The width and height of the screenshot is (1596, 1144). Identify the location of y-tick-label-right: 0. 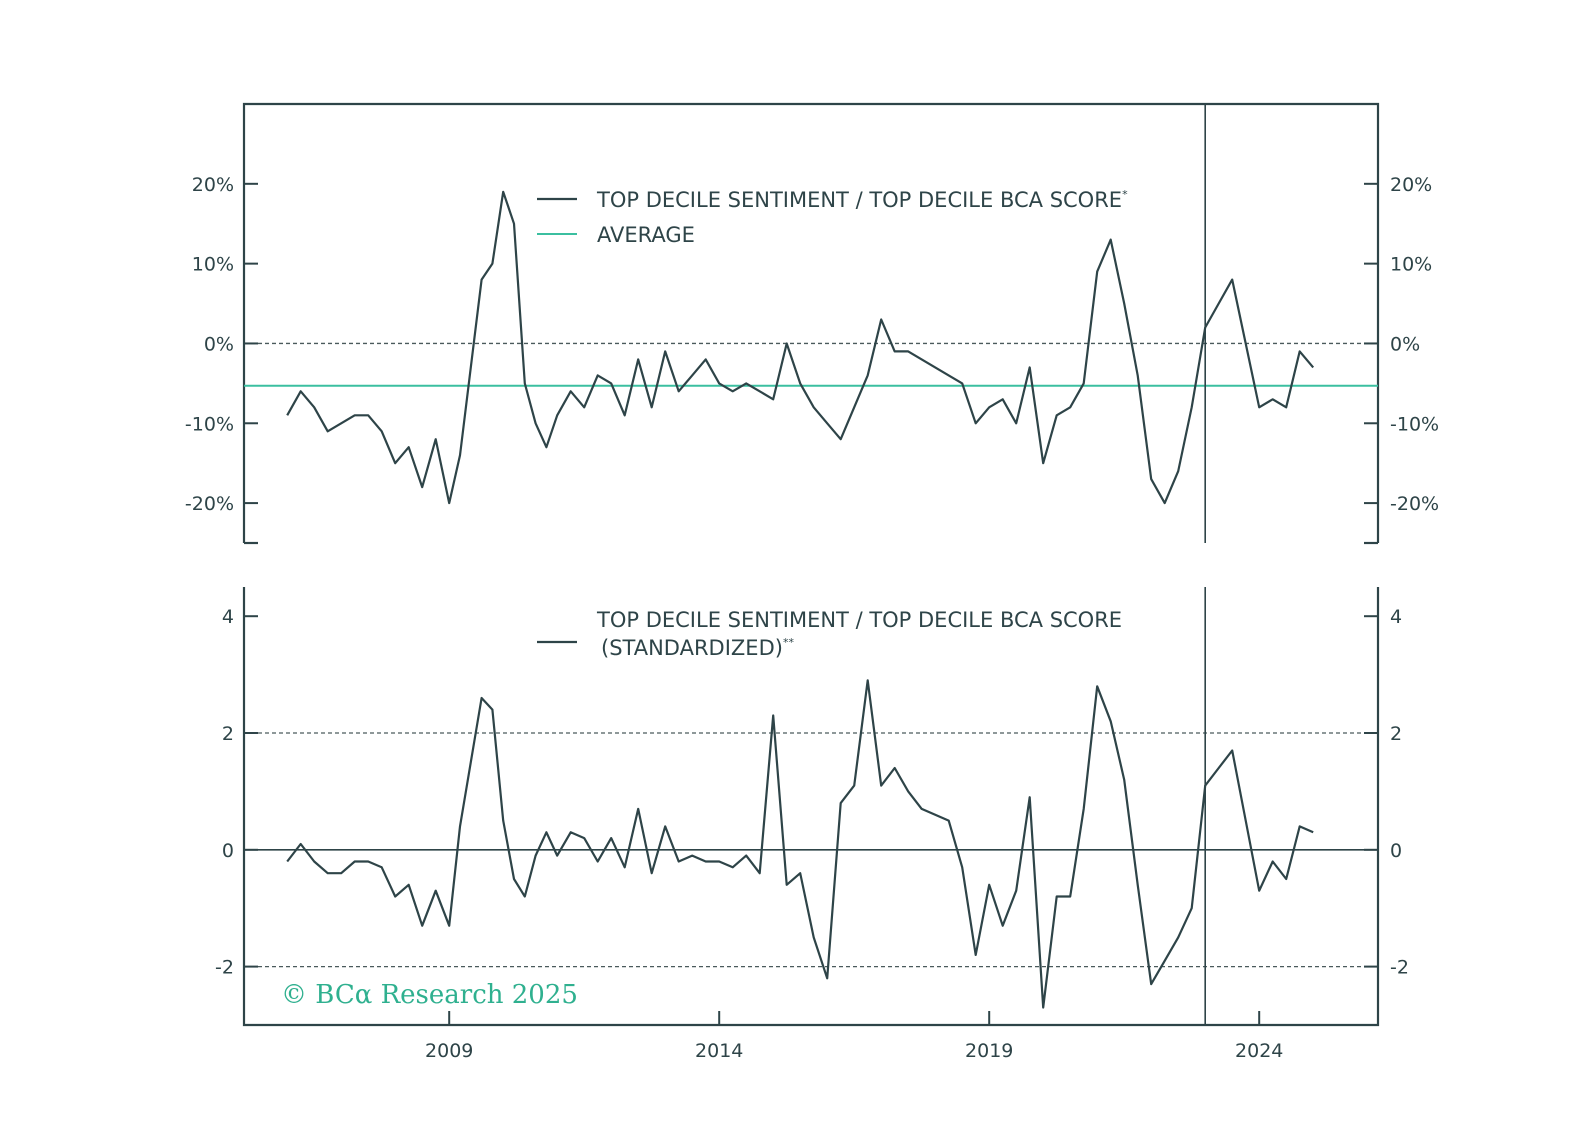
(1396, 851).